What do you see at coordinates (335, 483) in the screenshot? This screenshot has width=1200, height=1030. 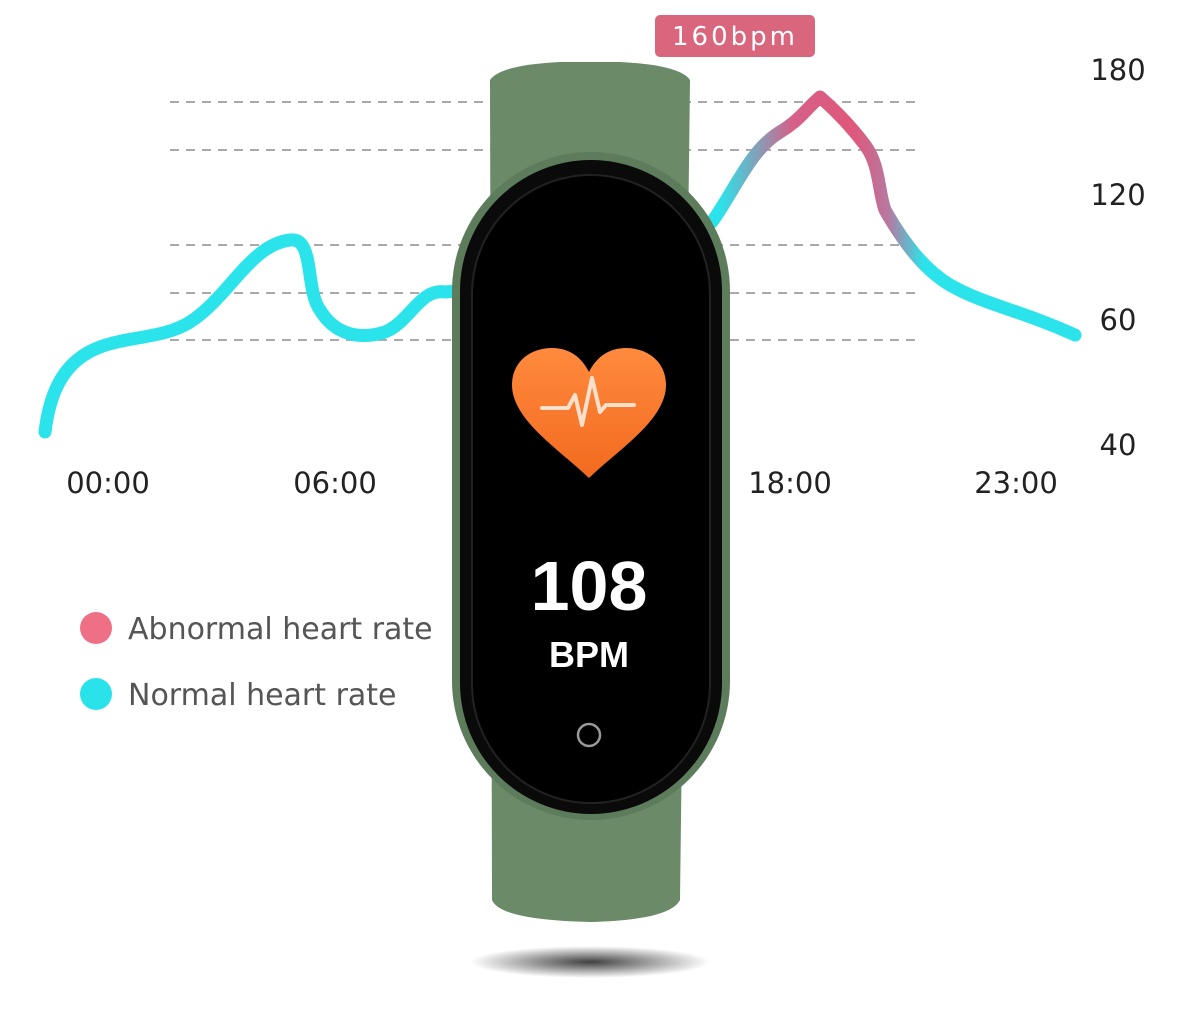 I see `x-label: 06:00` at bounding box center [335, 483].